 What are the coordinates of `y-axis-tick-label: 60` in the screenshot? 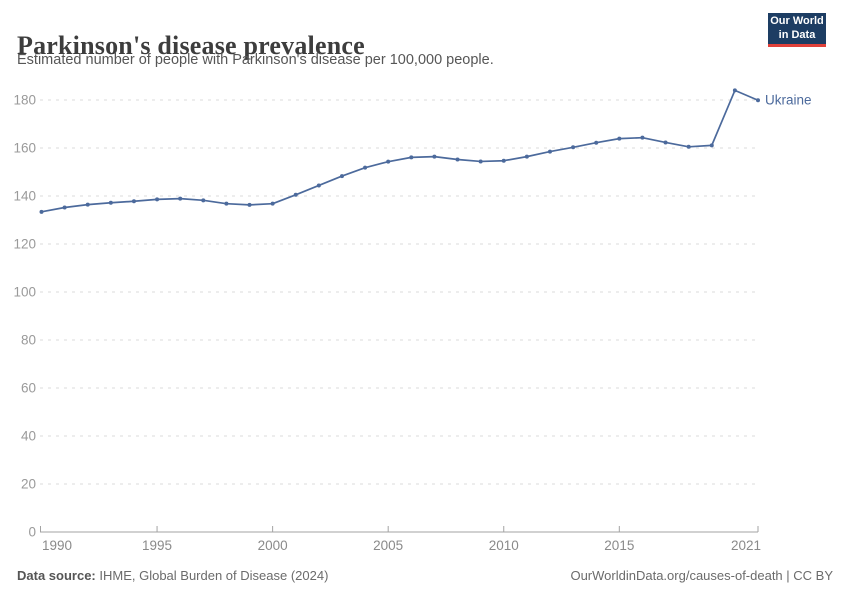 It's located at (28, 388).